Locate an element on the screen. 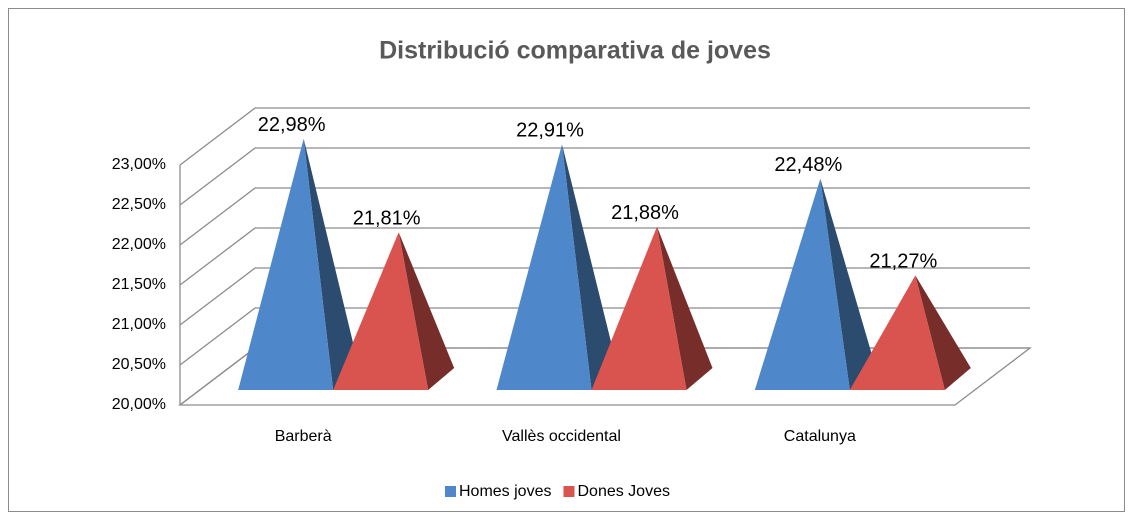 The width and height of the screenshot is (1133, 520). legend-label: Homes joves is located at coordinates (505, 491).